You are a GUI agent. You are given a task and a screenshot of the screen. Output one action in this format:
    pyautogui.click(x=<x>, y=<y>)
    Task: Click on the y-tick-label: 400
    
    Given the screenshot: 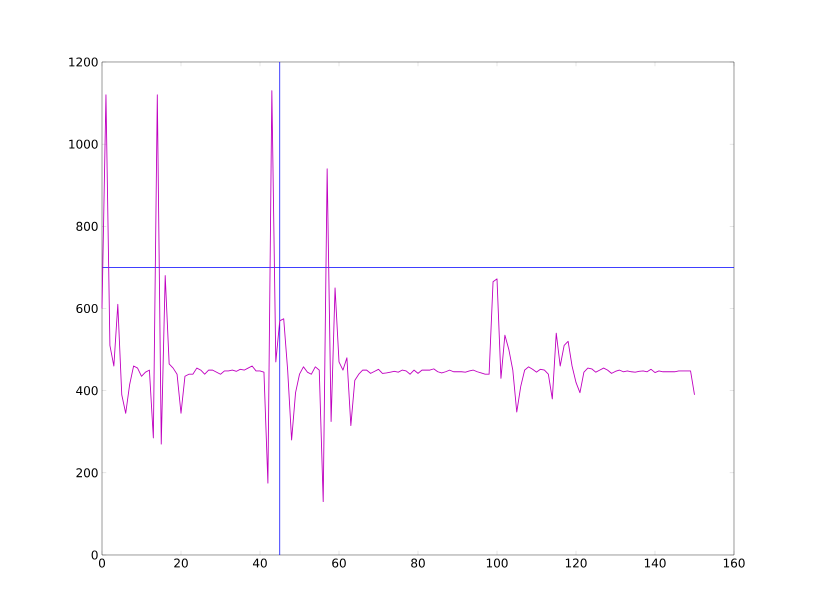 What is the action you would take?
    pyautogui.click(x=87, y=391)
    